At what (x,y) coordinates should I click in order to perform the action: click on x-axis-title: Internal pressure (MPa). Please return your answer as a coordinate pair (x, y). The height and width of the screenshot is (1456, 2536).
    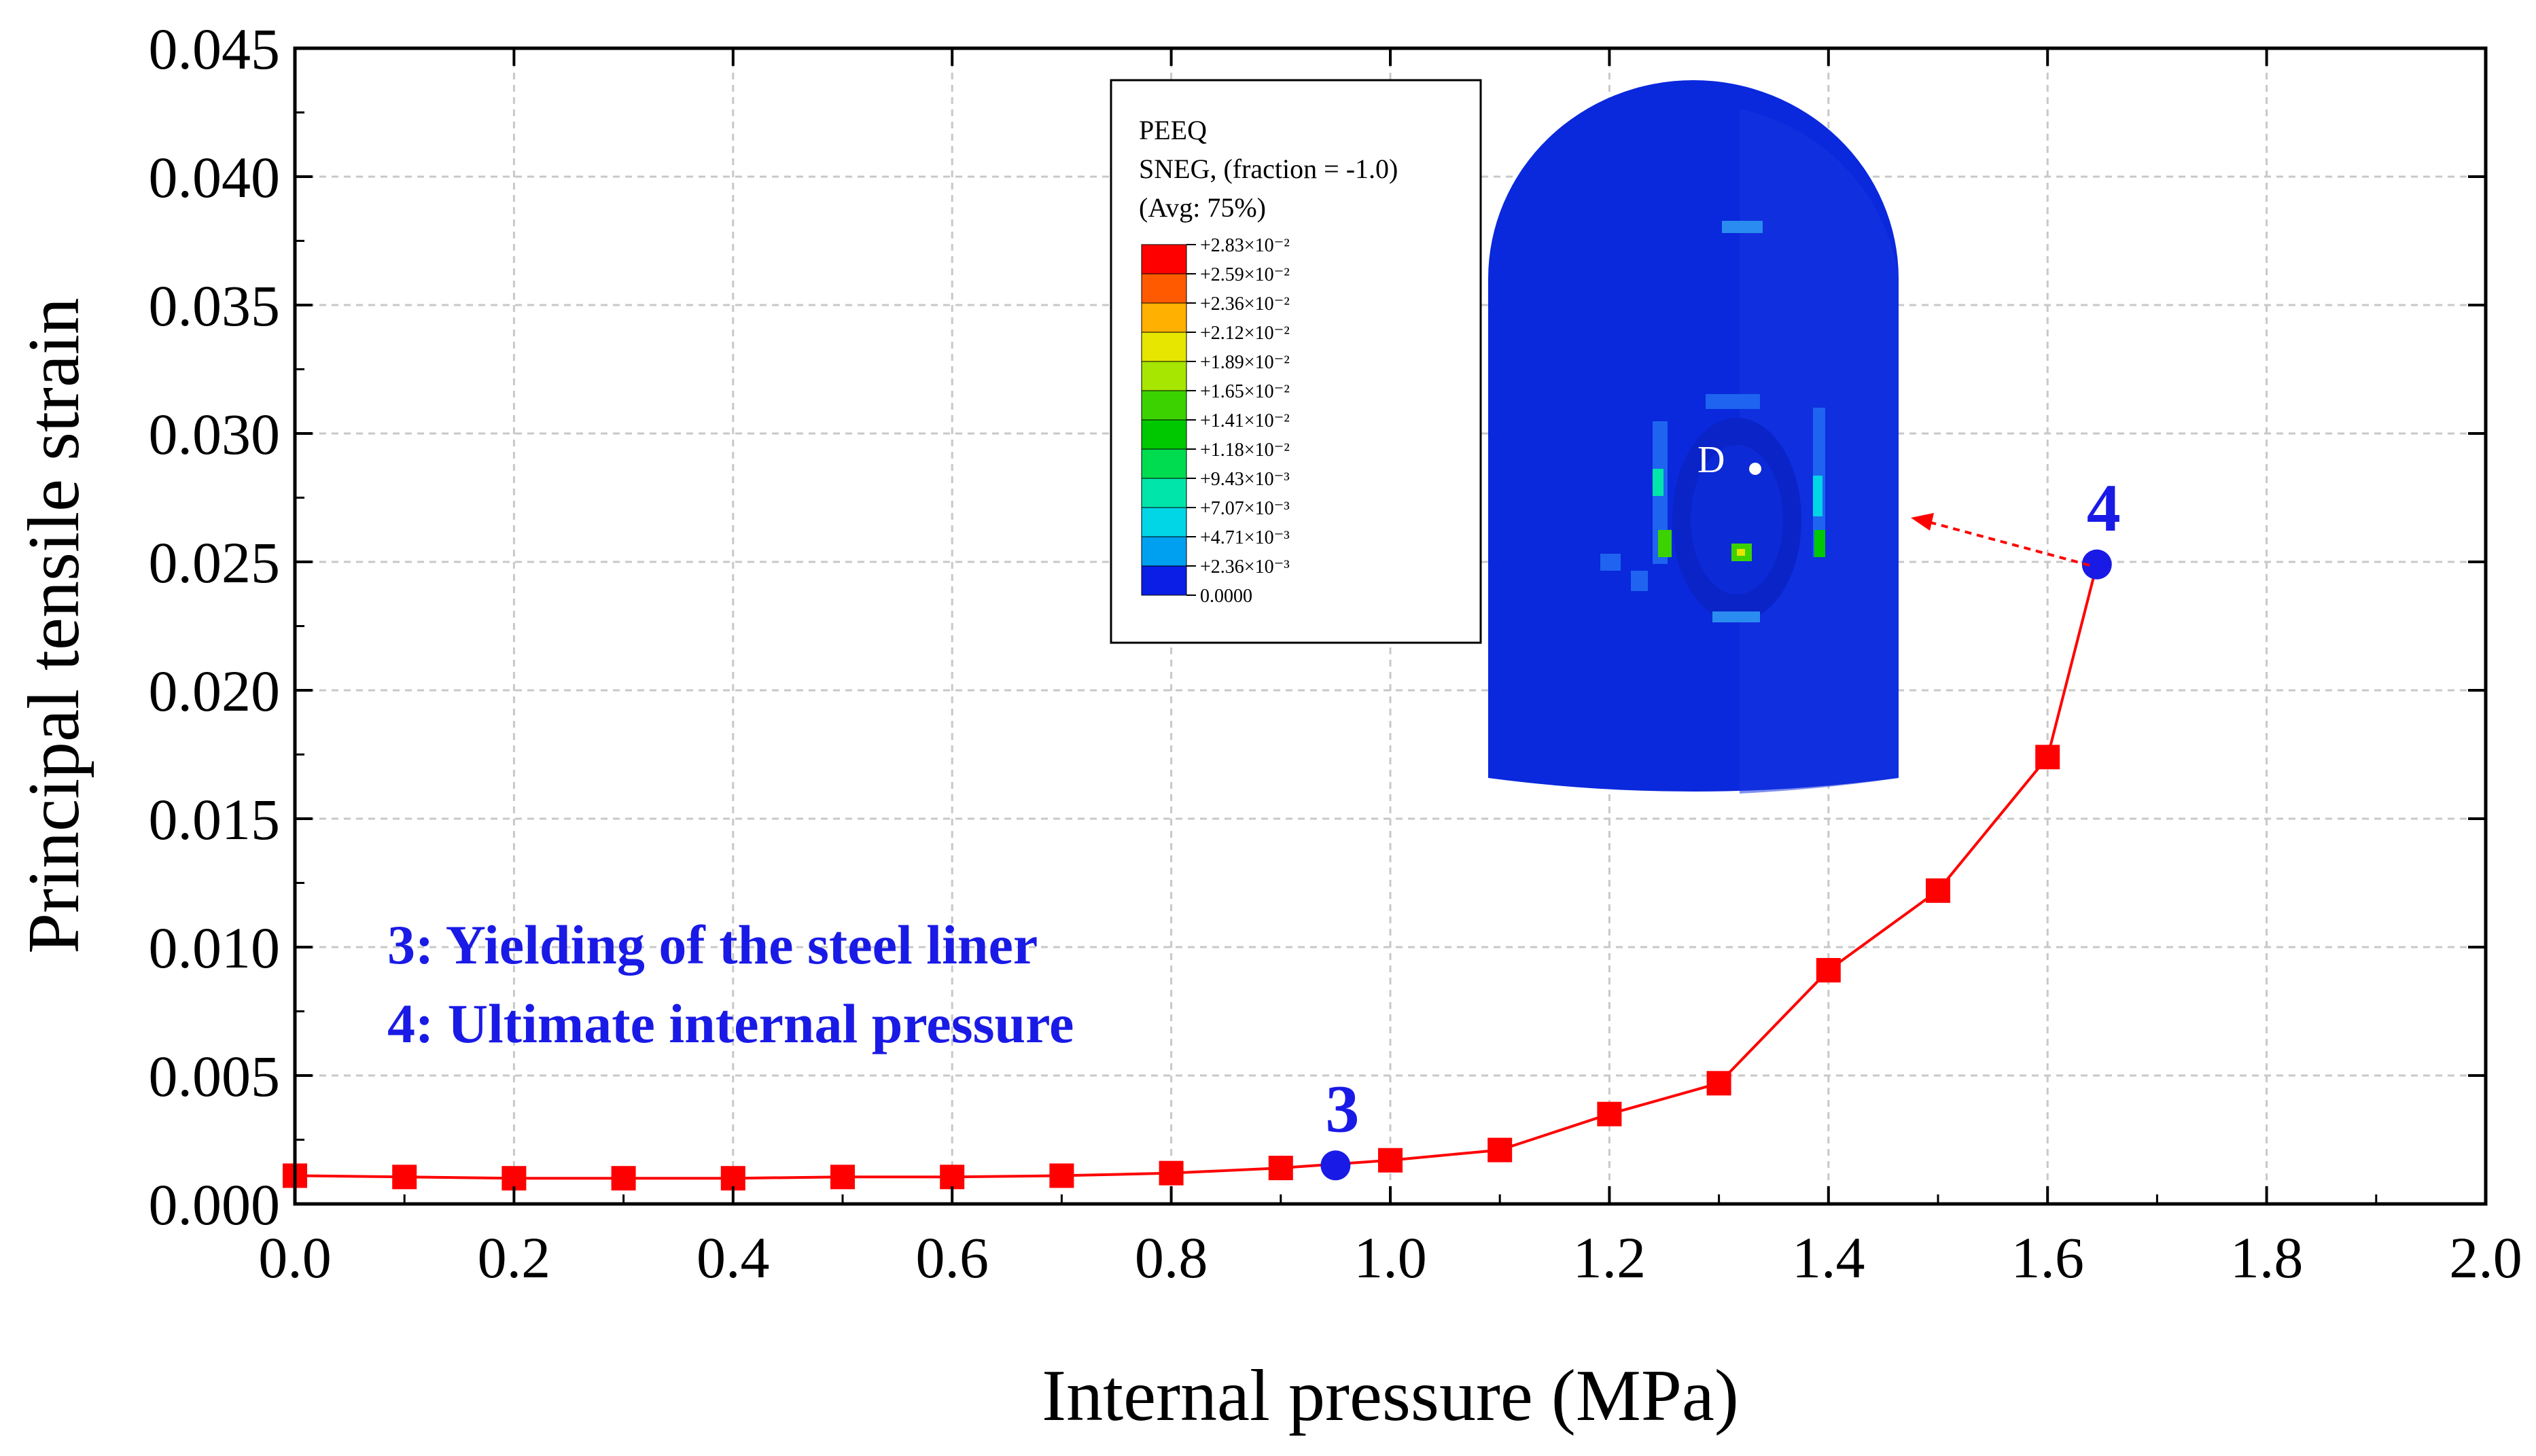
    Looking at the image, I should click on (1390, 1396).